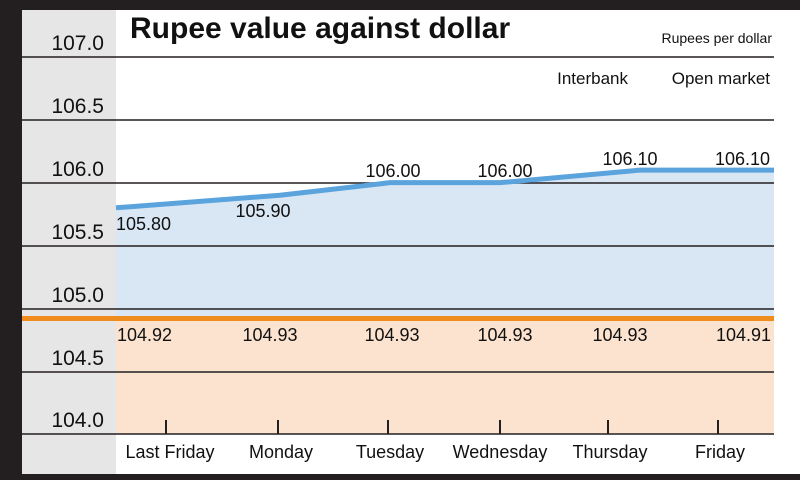 The image size is (800, 480). I want to click on bottom-bar, so click(400, 477).